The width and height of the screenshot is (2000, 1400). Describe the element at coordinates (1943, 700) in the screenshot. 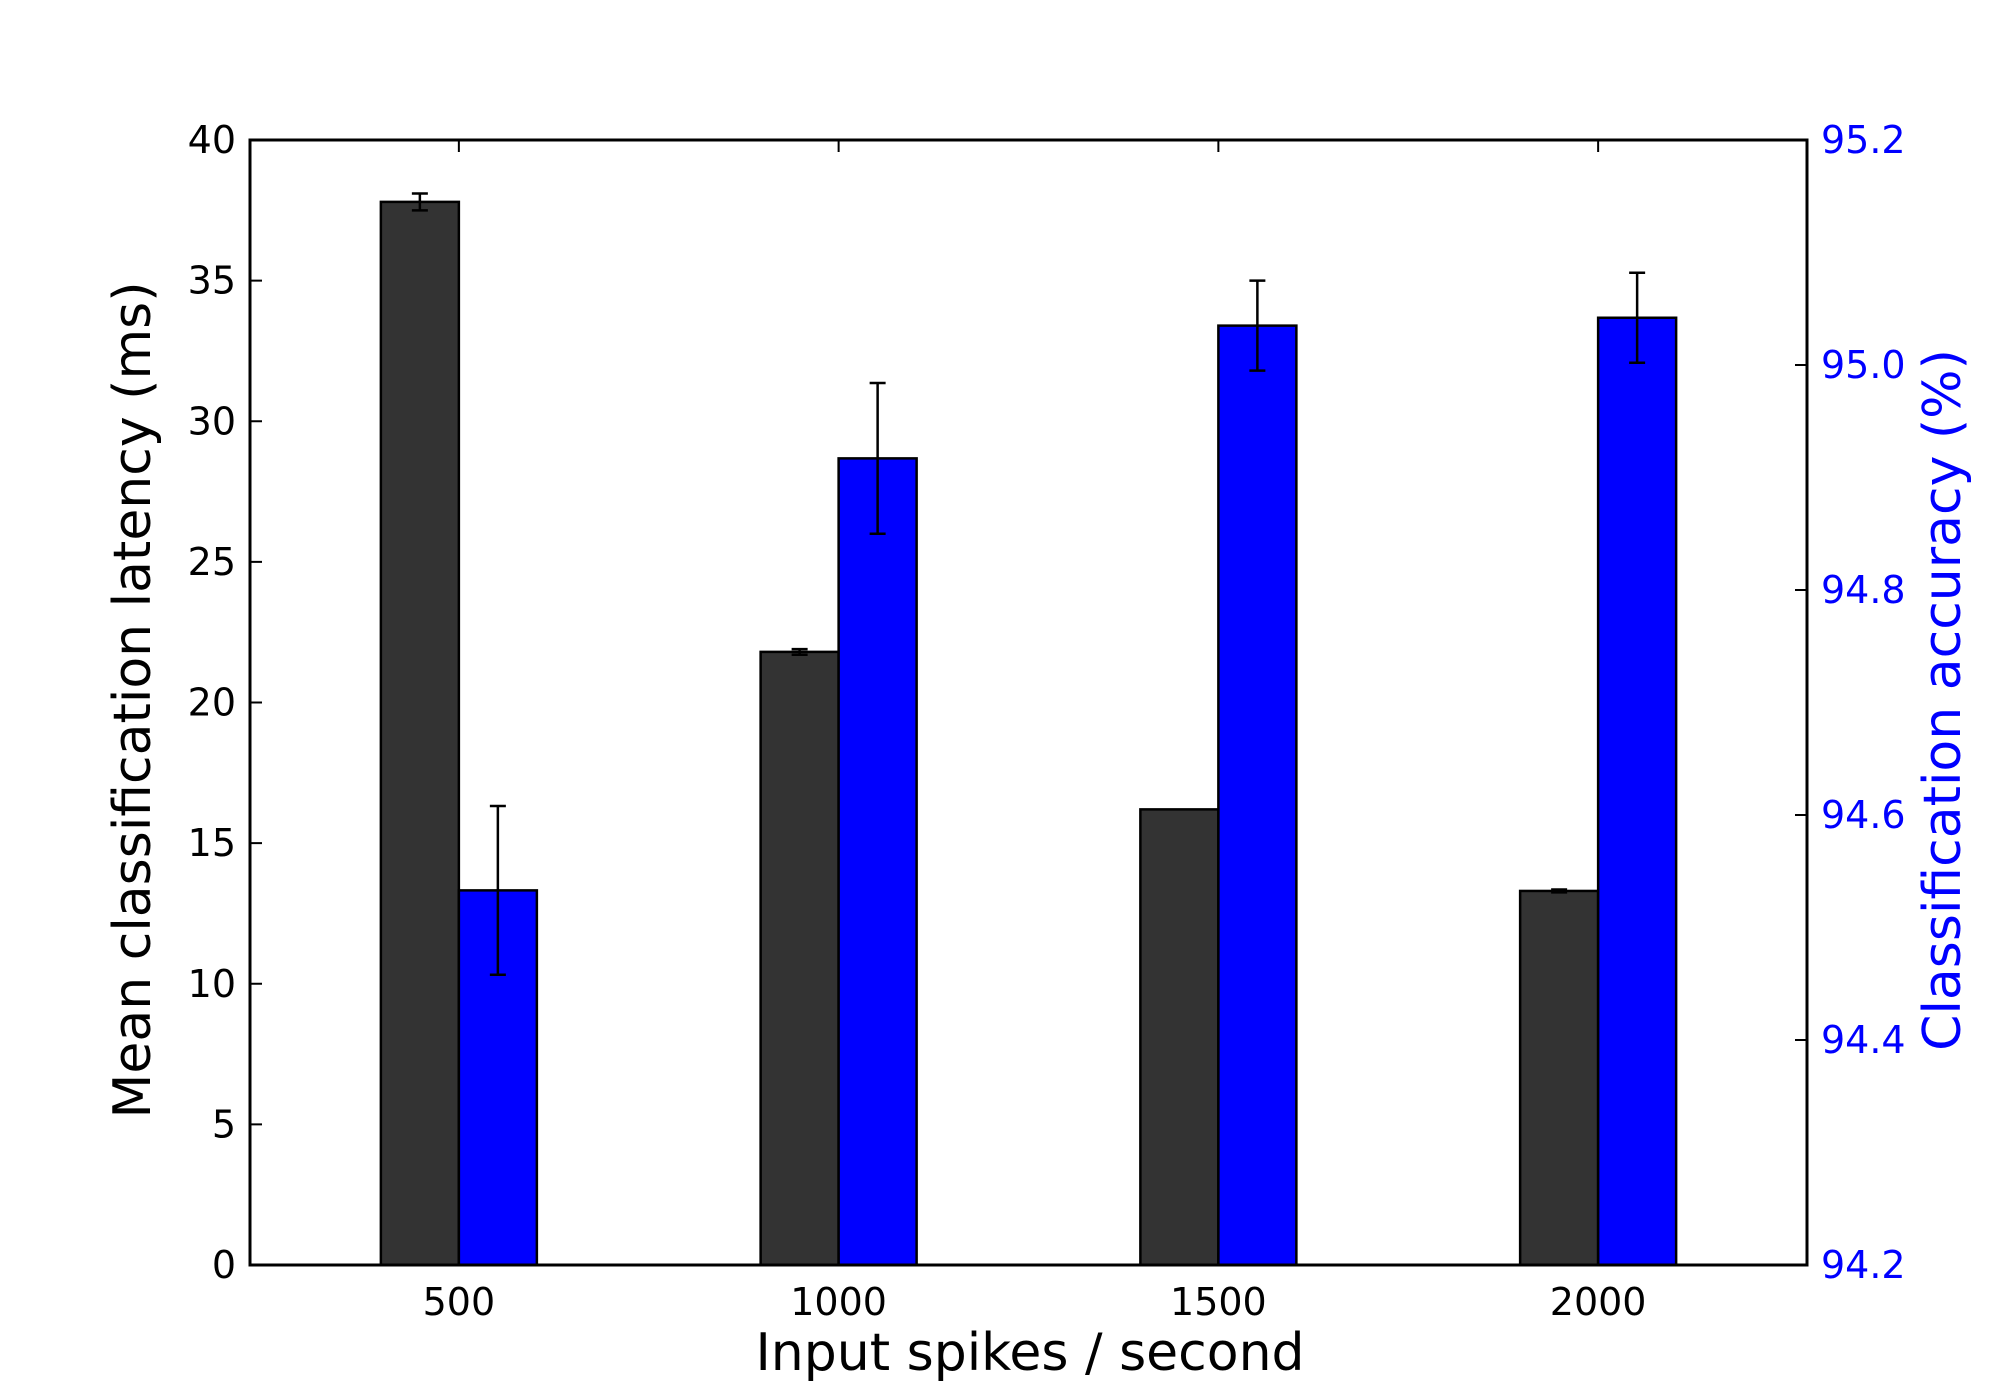

I see `y2-axis-title: Classification accuracy (%)` at that location.